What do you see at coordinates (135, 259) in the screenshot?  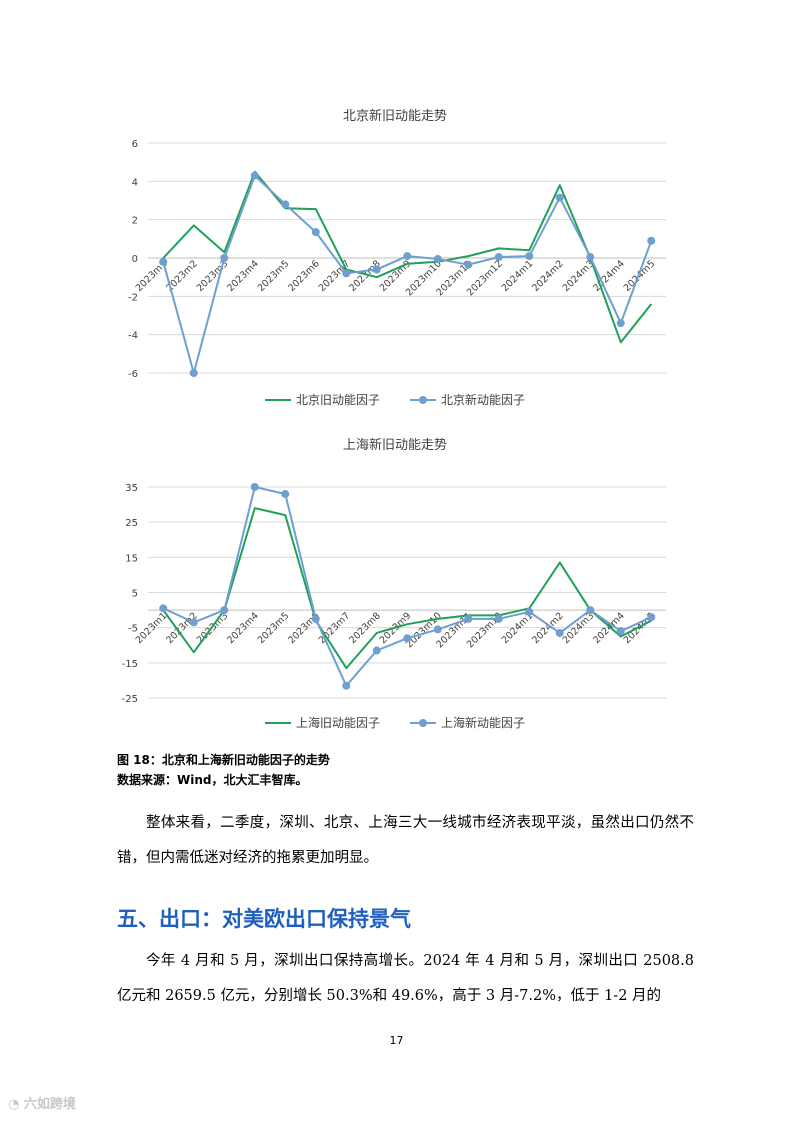 I see `y-tick-label: 0` at bounding box center [135, 259].